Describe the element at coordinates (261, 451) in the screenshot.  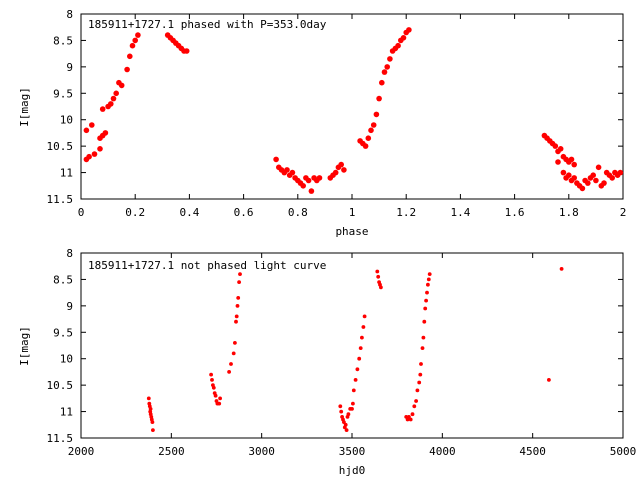
I see `x-tick-label: 3000` at that location.